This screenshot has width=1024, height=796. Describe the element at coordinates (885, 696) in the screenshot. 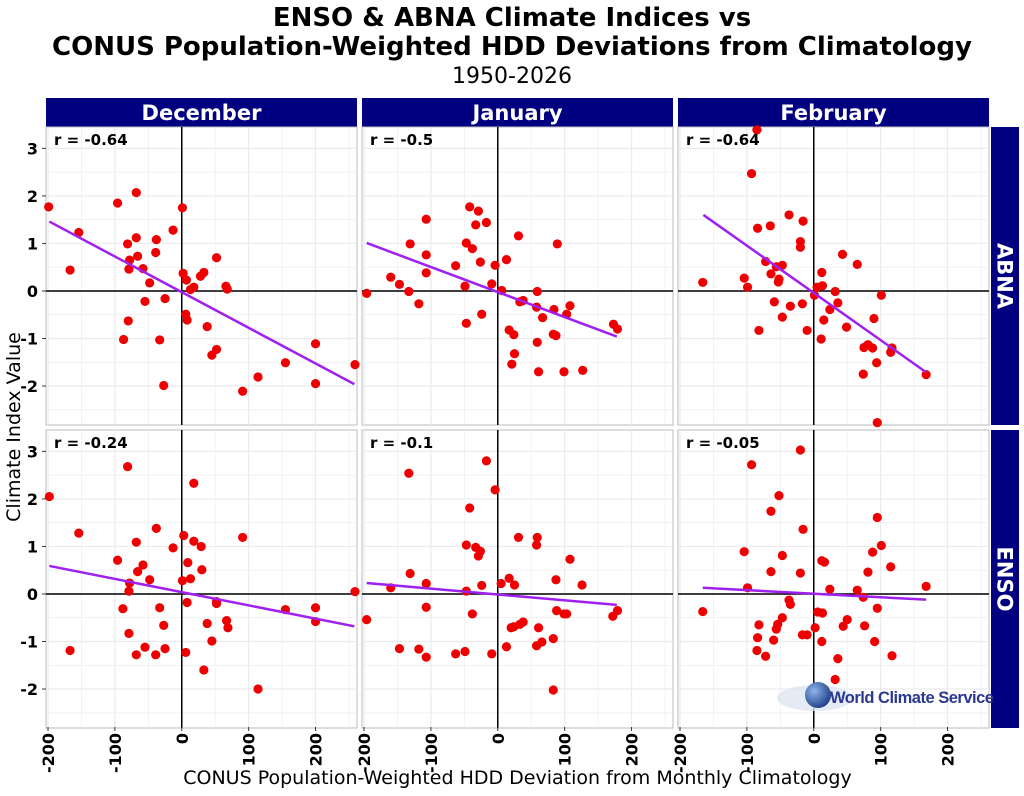

I see `world-climate-service-logo: World Climate Service` at that location.